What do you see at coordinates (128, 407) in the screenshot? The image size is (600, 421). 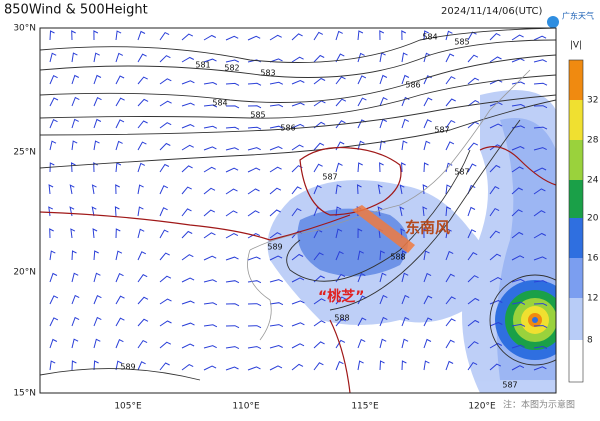 I see `lon-label: 105°E` at bounding box center [128, 407].